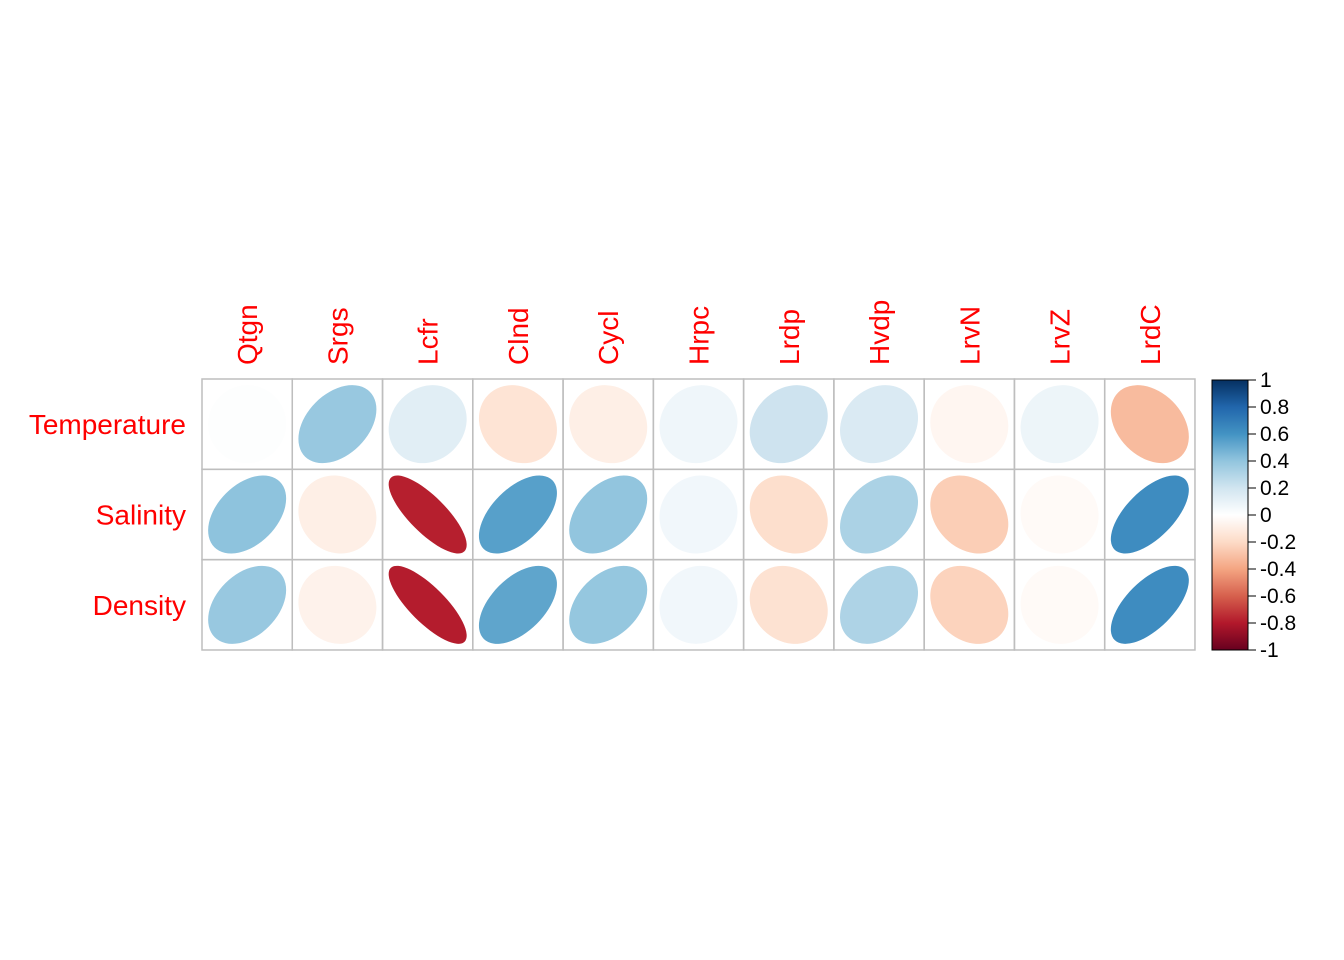  I want to click on correlation-ellipse-density-lrdc, so click(1149, 604).